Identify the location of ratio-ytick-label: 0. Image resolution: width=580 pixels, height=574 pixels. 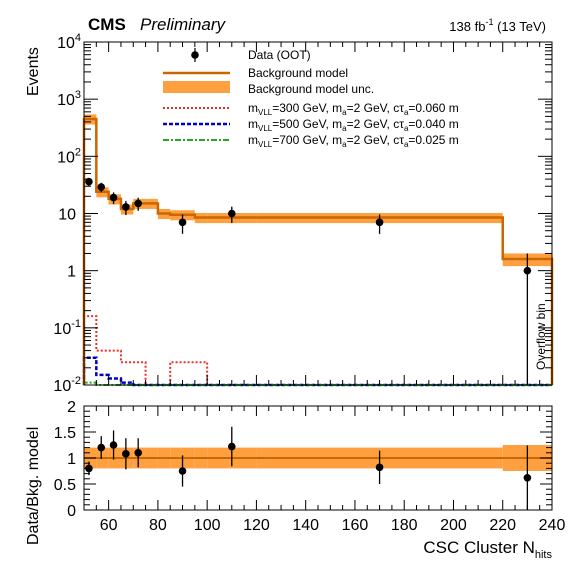
(71, 511).